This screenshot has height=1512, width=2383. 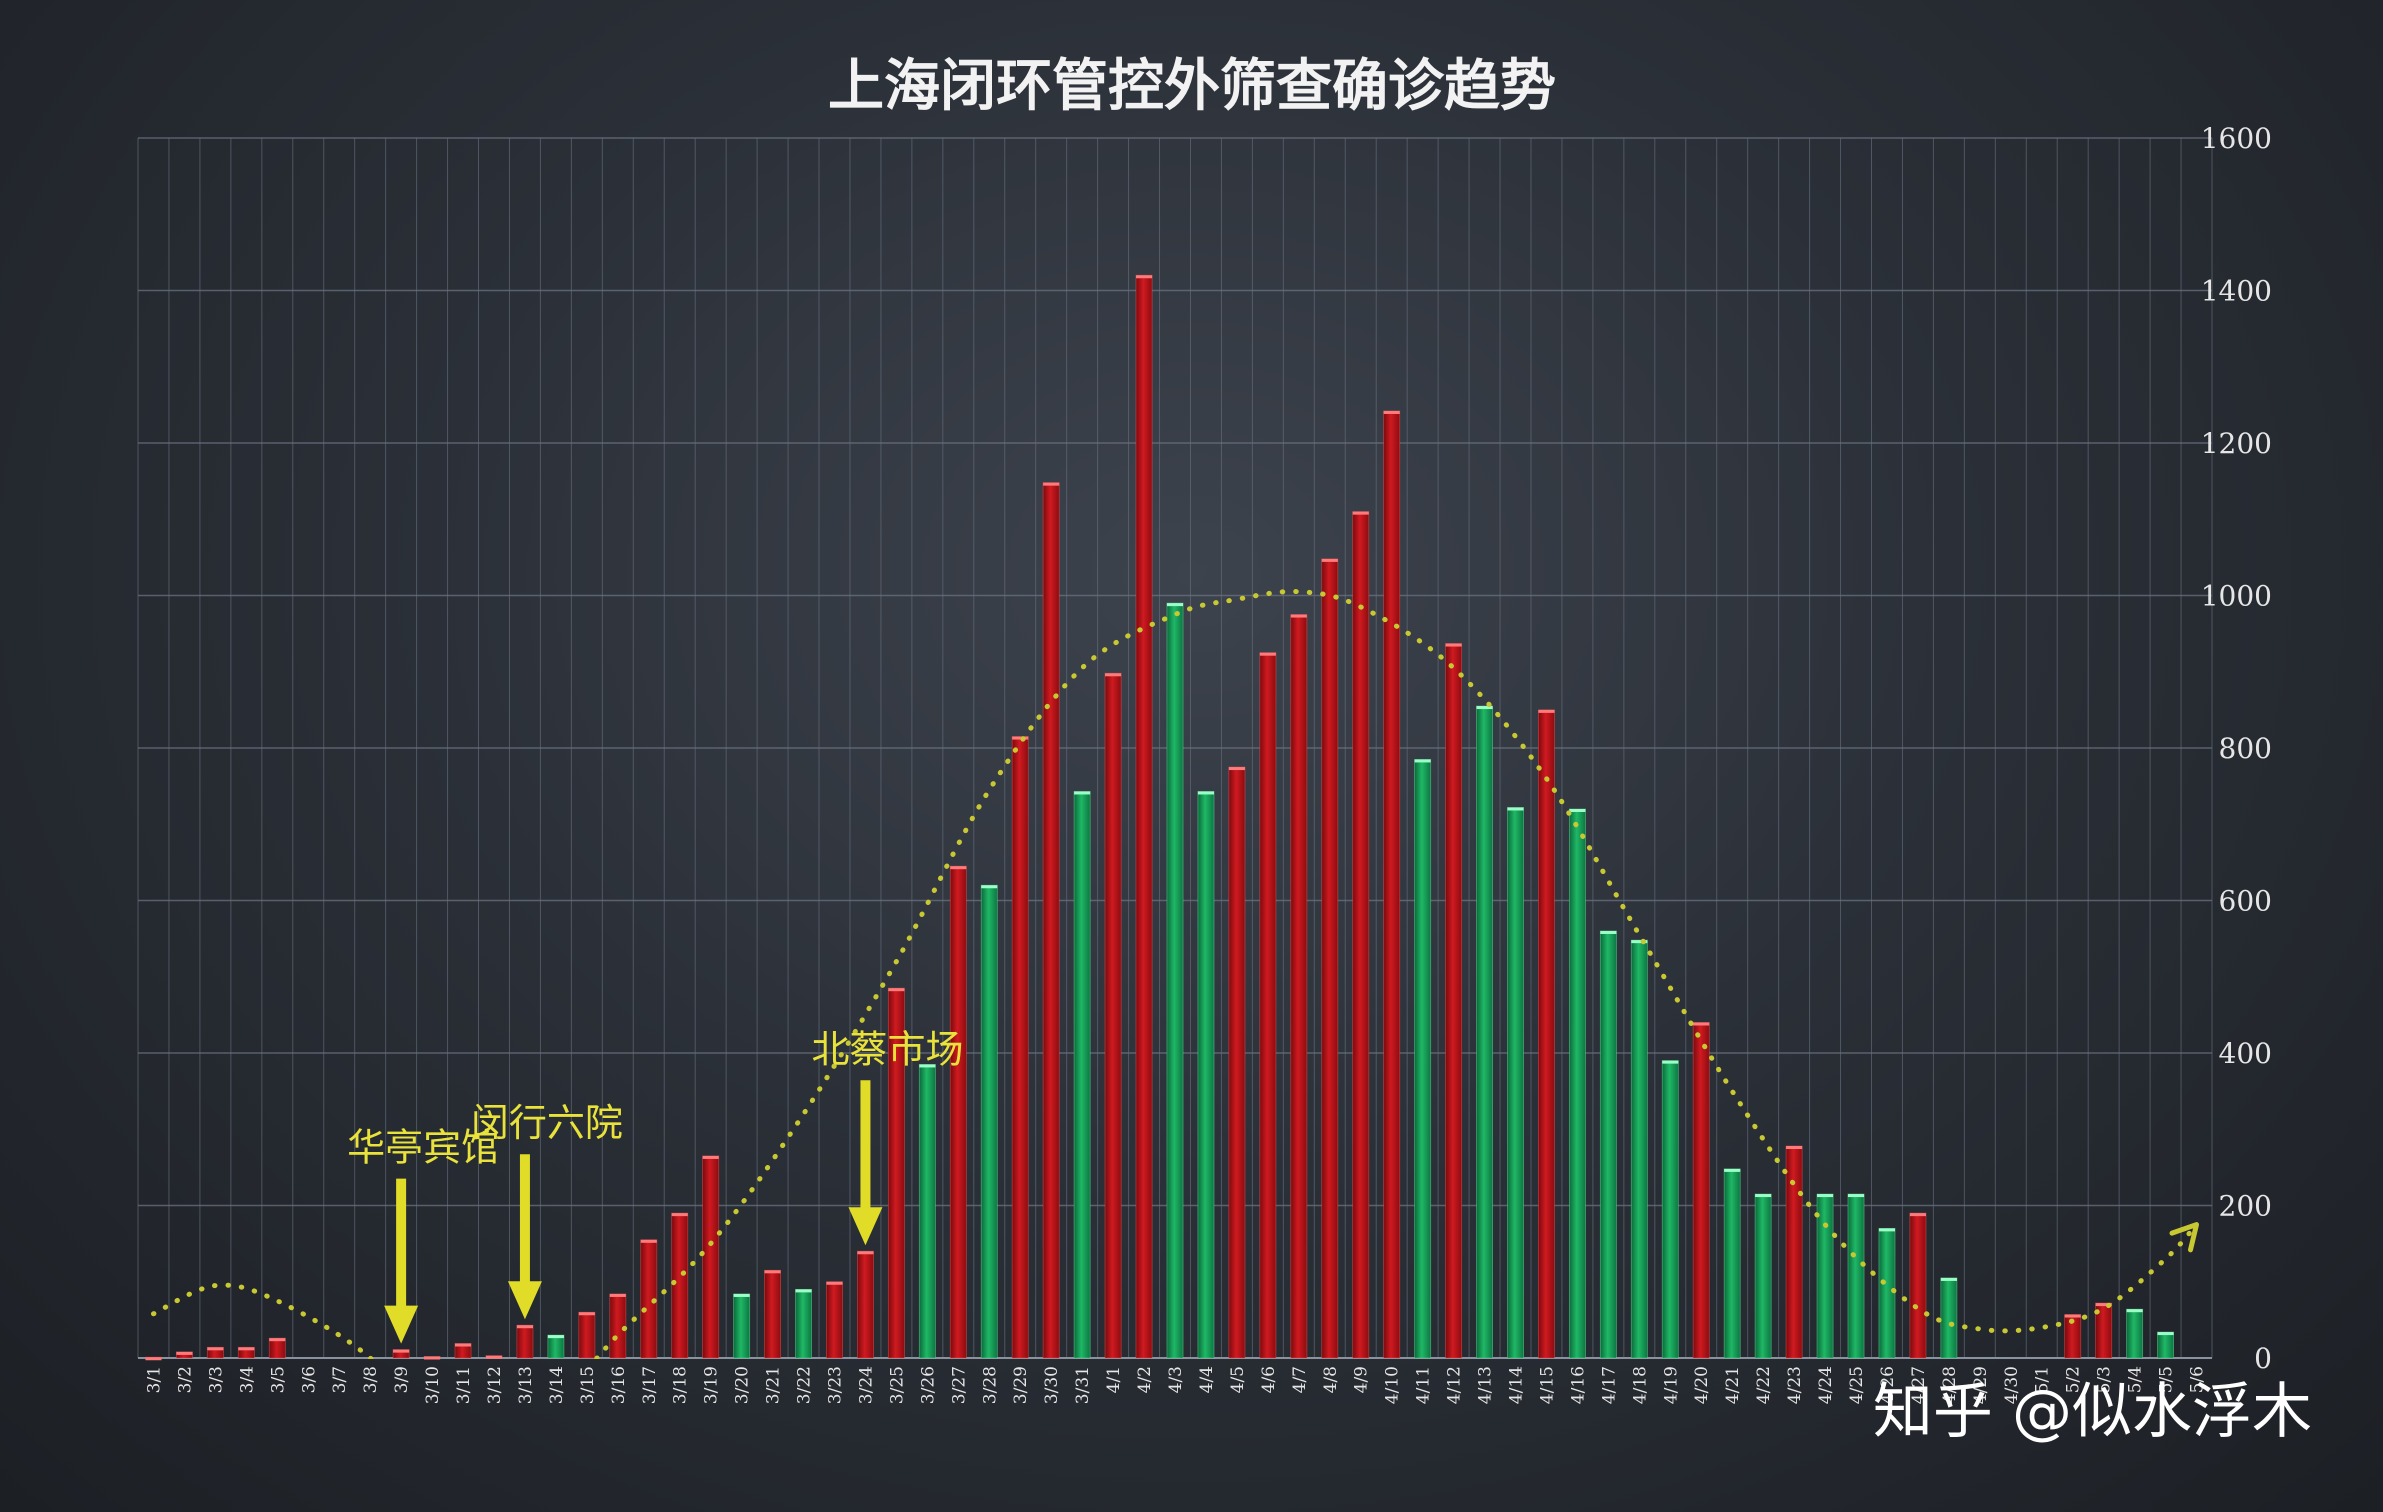 What do you see at coordinates (1609, 1385) in the screenshot?
I see `x-tick-label: 4/17` at bounding box center [1609, 1385].